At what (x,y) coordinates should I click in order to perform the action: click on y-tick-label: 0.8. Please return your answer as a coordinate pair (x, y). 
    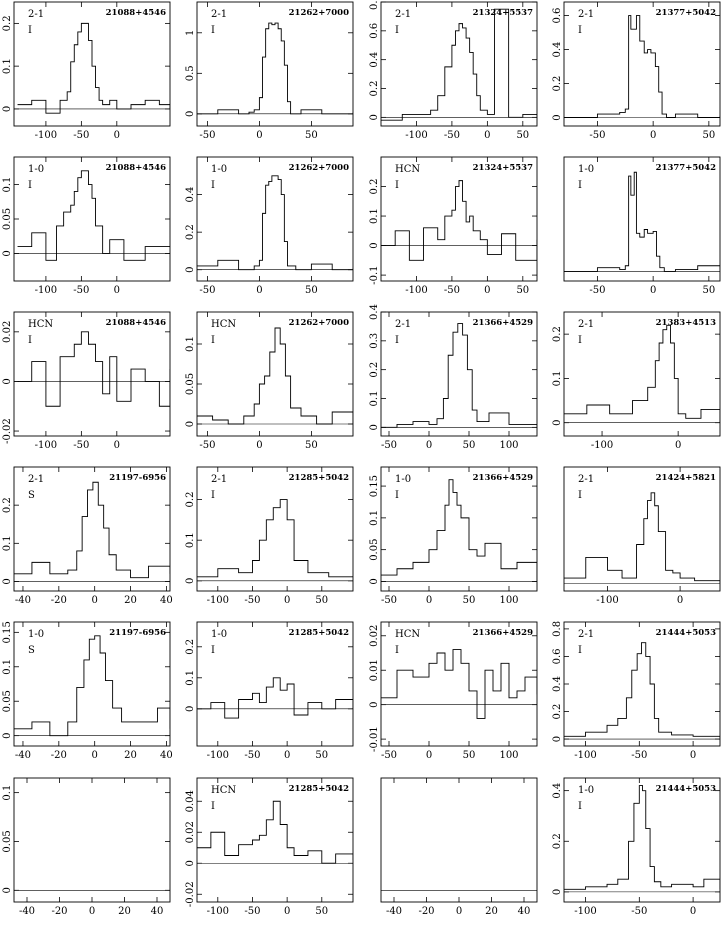
    Looking at the image, I should click on (557, 629).